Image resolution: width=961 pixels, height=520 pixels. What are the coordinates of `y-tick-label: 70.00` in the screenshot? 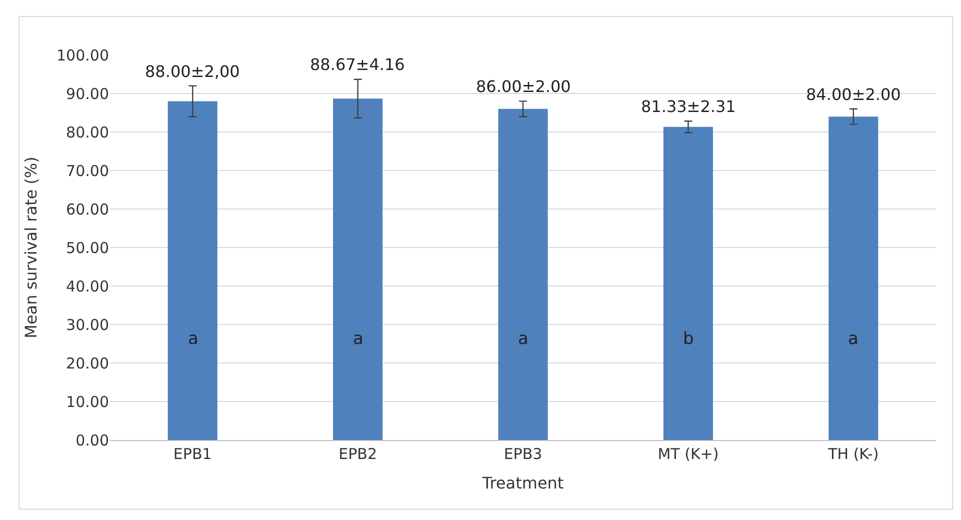 It's located at (87, 171).